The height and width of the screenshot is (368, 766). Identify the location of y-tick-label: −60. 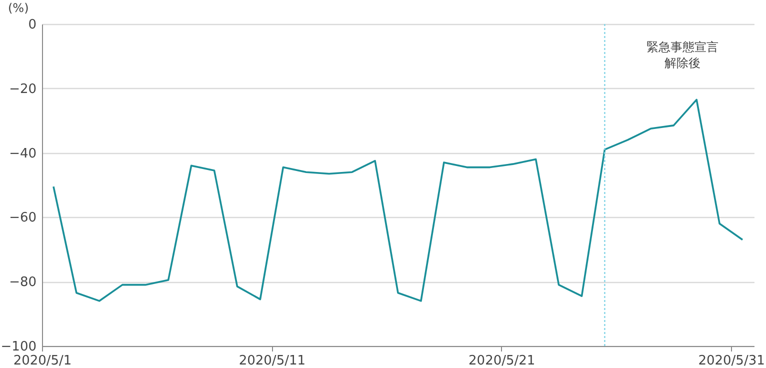
(22, 218).